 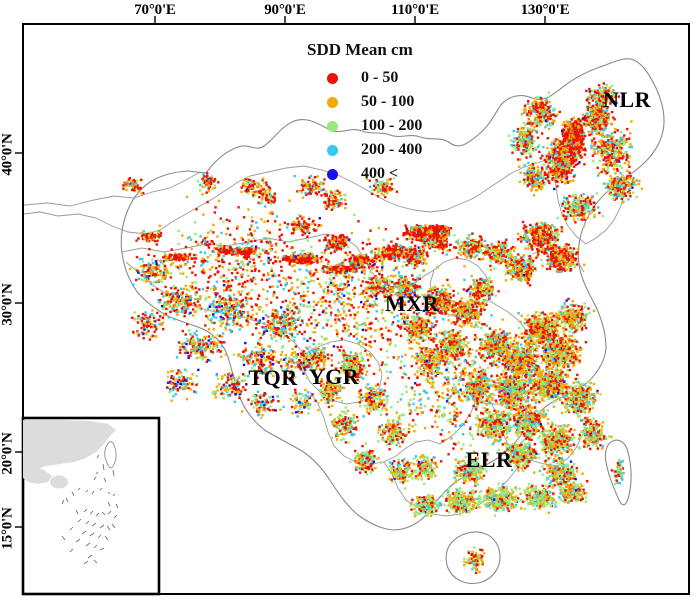 I want to click on legend-label-0-50: 0 - 50, so click(x=380, y=77).